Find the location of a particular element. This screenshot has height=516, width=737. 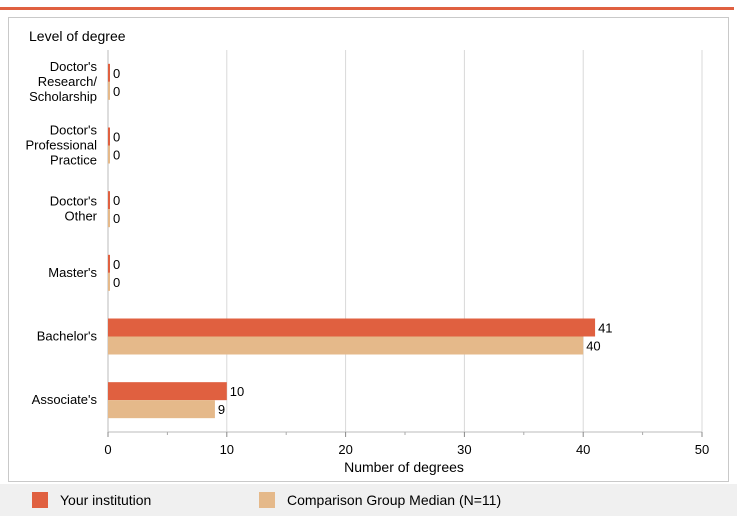

category-label: Bachelor's is located at coordinates (67, 336).